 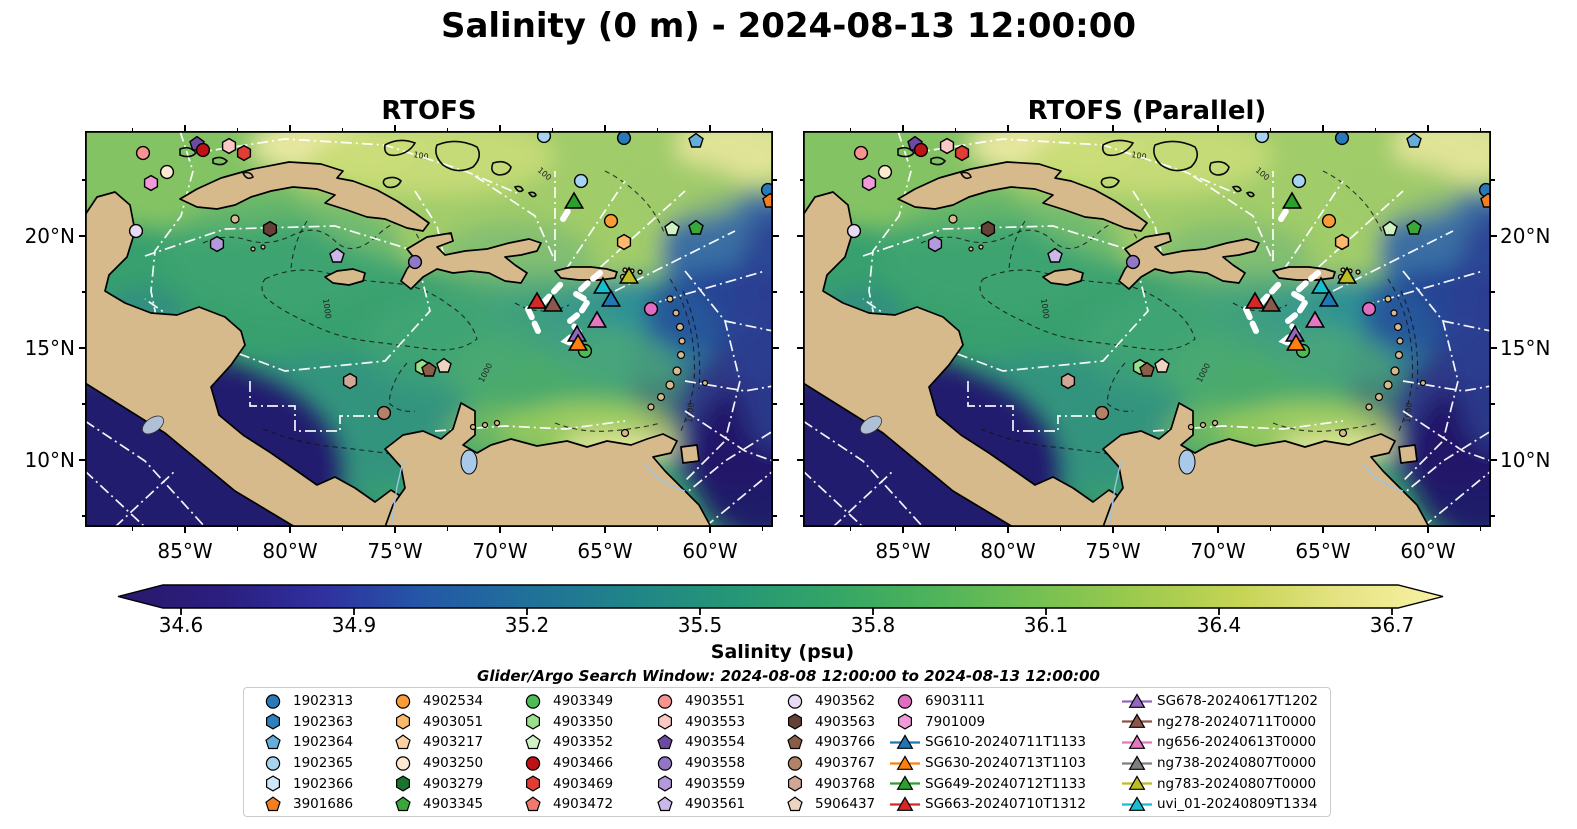 What do you see at coordinates (49, 460) in the screenshot?
I see `y-tick-label-left: 10°N` at bounding box center [49, 460].